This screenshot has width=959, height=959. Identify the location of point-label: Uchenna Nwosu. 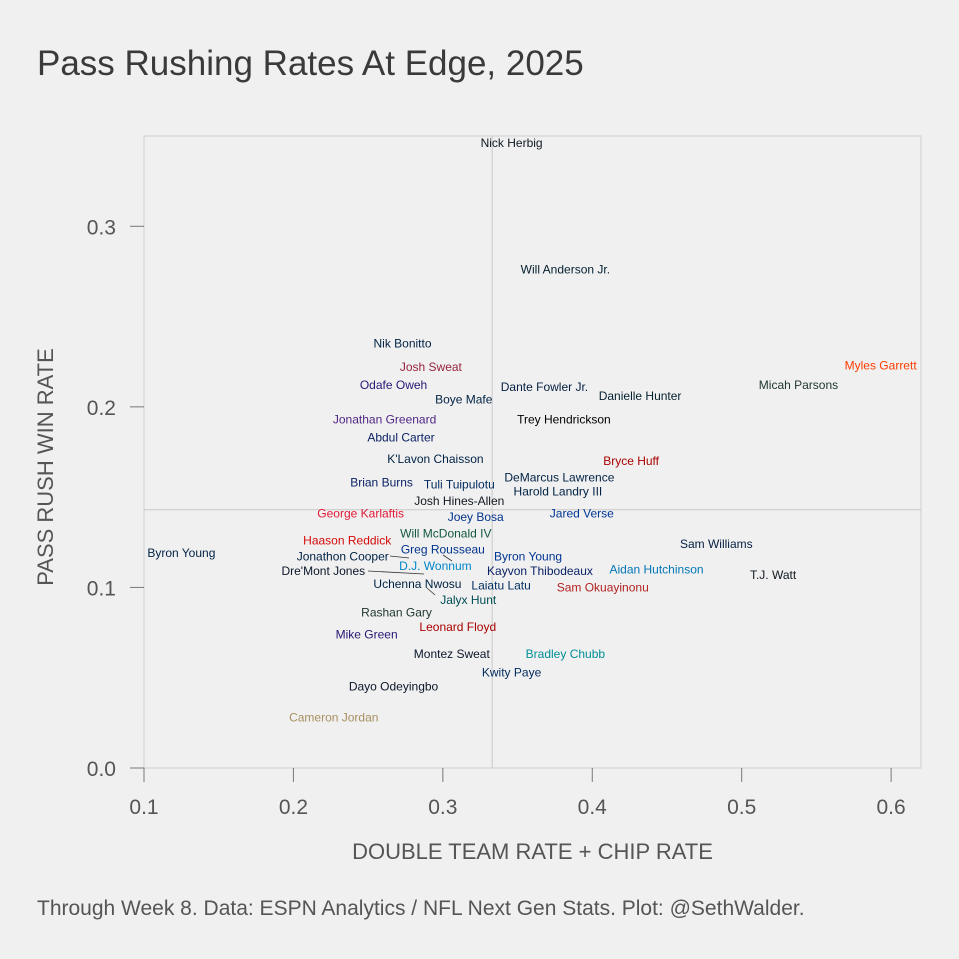
(417, 584).